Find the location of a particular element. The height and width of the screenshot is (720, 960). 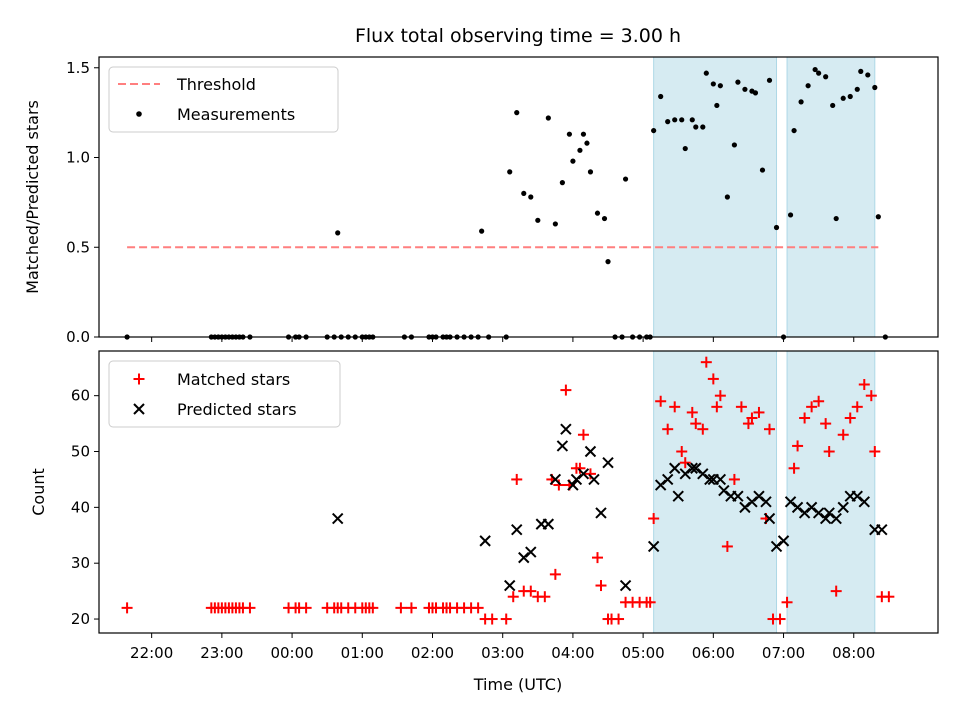

x-tick-label: 00:00 is located at coordinates (291, 653).